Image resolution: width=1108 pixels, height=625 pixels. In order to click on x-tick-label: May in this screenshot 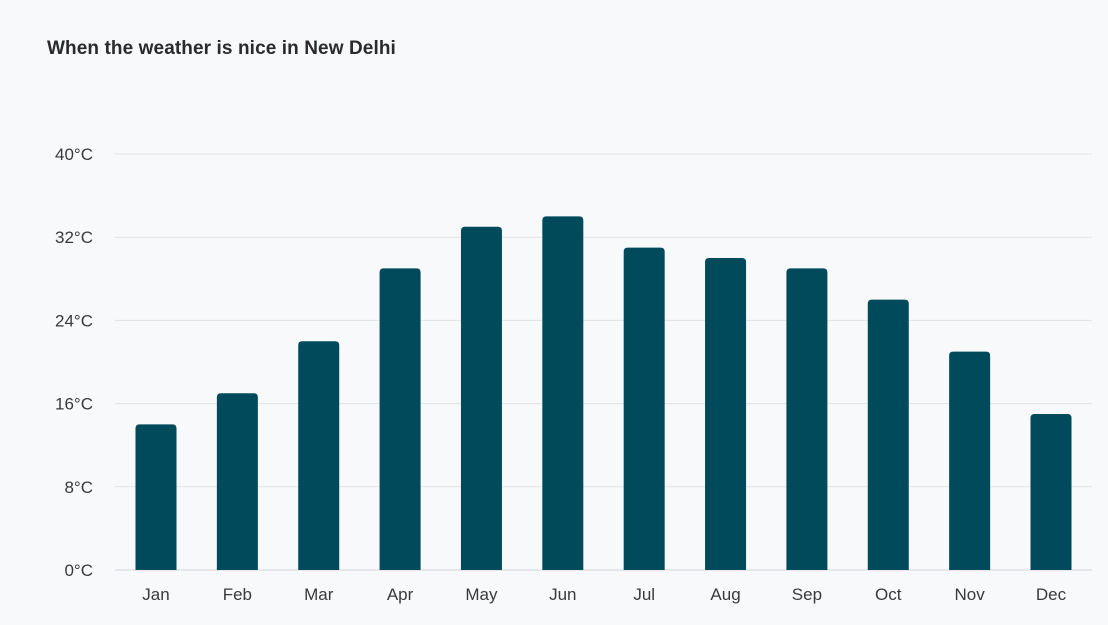, I will do `click(481, 594)`.